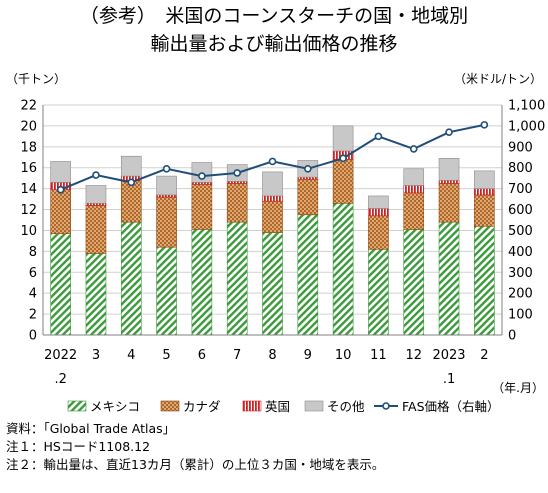  Describe the element at coordinates (520, 210) in the screenshot. I see `right-tick-label: 600` at that location.